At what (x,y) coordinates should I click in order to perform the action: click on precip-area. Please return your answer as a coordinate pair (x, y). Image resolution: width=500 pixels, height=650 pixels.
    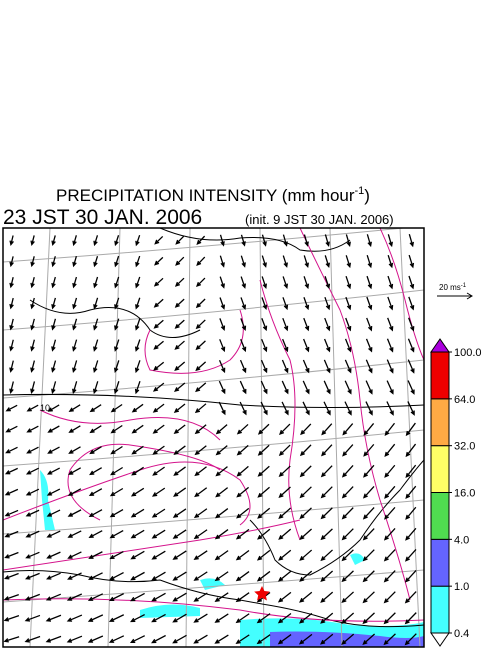
    Looking at the image, I should click on (357, 559).